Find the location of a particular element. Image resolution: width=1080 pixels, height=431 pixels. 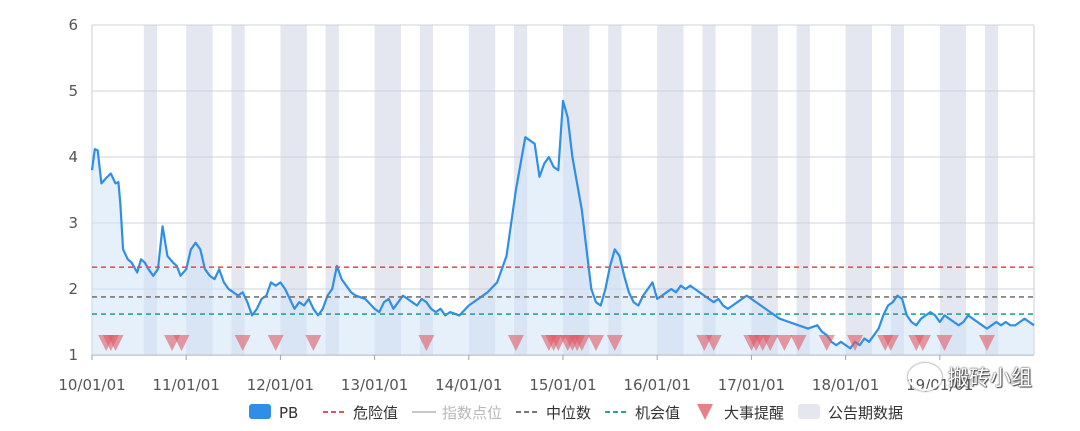

x-tick-label: 10/01/01 is located at coordinates (91, 385).